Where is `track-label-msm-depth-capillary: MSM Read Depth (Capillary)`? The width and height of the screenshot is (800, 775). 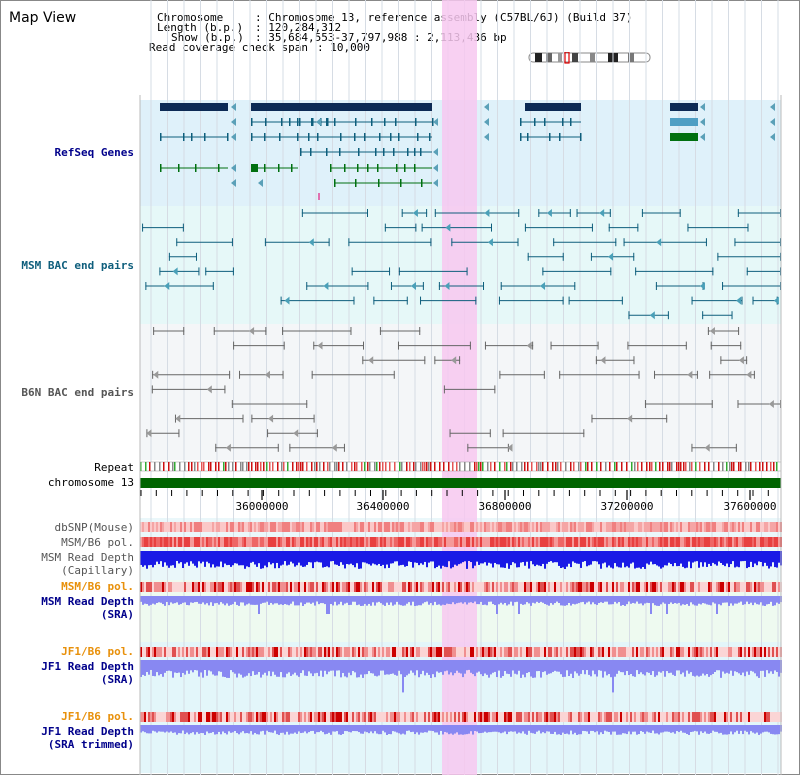 track-label-msm-depth-capillary: MSM Read Depth (Capillary) is located at coordinates (87, 564).